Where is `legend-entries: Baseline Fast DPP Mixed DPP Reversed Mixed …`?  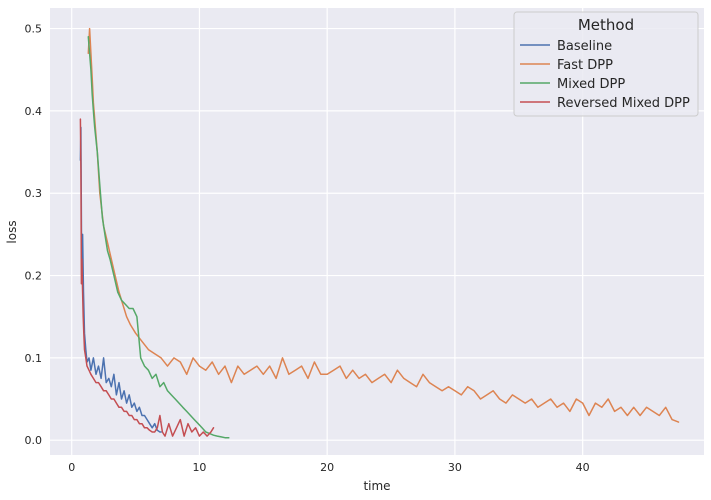
legend-entries: Baseline Fast DPP Mixed DPP Reversed Mixed … is located at coordinates (605, 75).